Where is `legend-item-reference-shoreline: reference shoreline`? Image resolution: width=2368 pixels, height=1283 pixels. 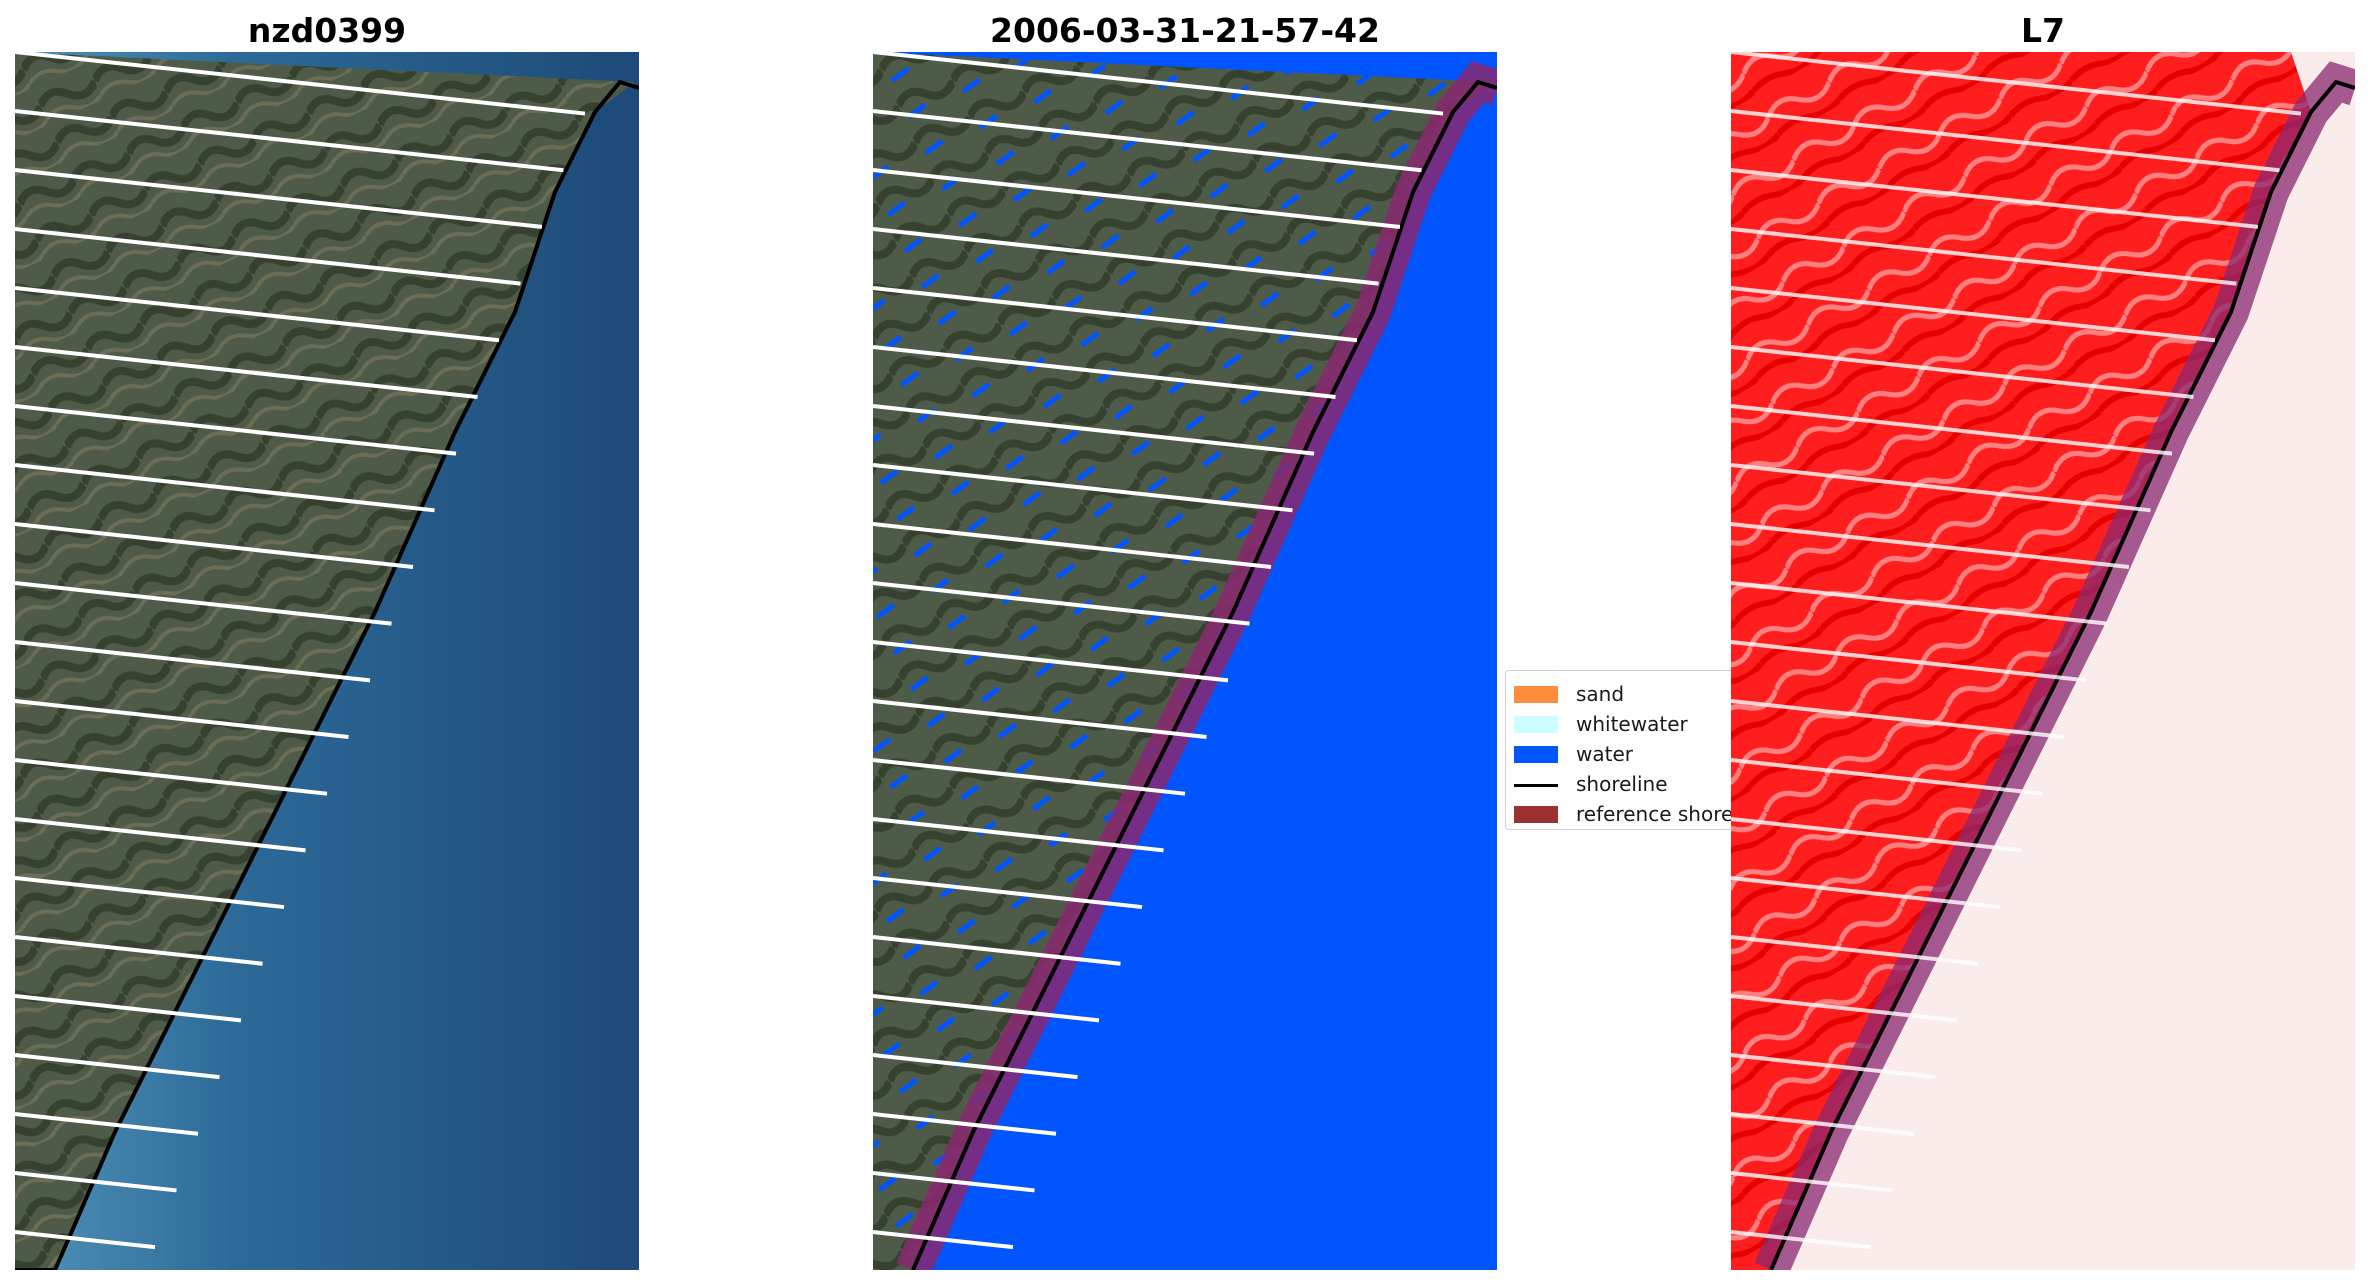
legend-item-reference-shoreline: reference shoreline is located at coordinates (1622, 814).